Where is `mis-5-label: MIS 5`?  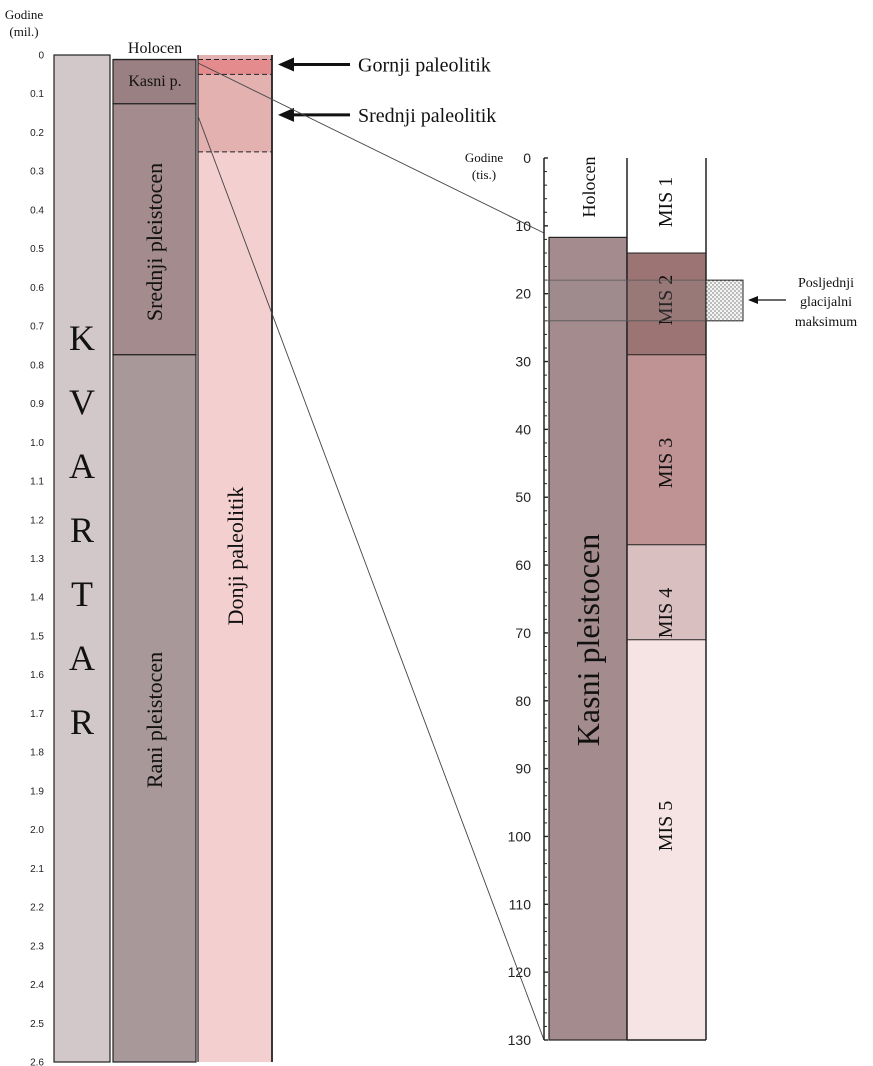
mis-5-label: MIS 5 is located at coordinates (666, 826).